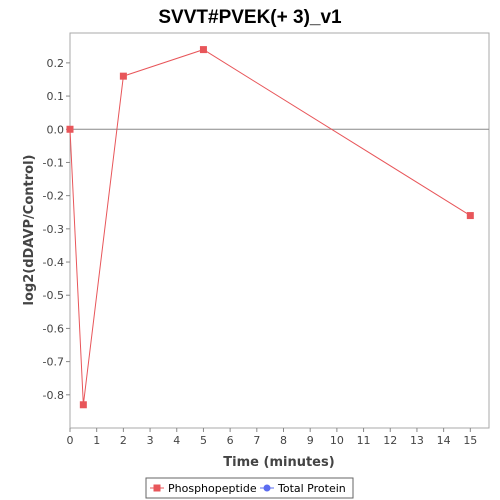  I want to click on y-tick-label: -0.7, so click(53, 362).